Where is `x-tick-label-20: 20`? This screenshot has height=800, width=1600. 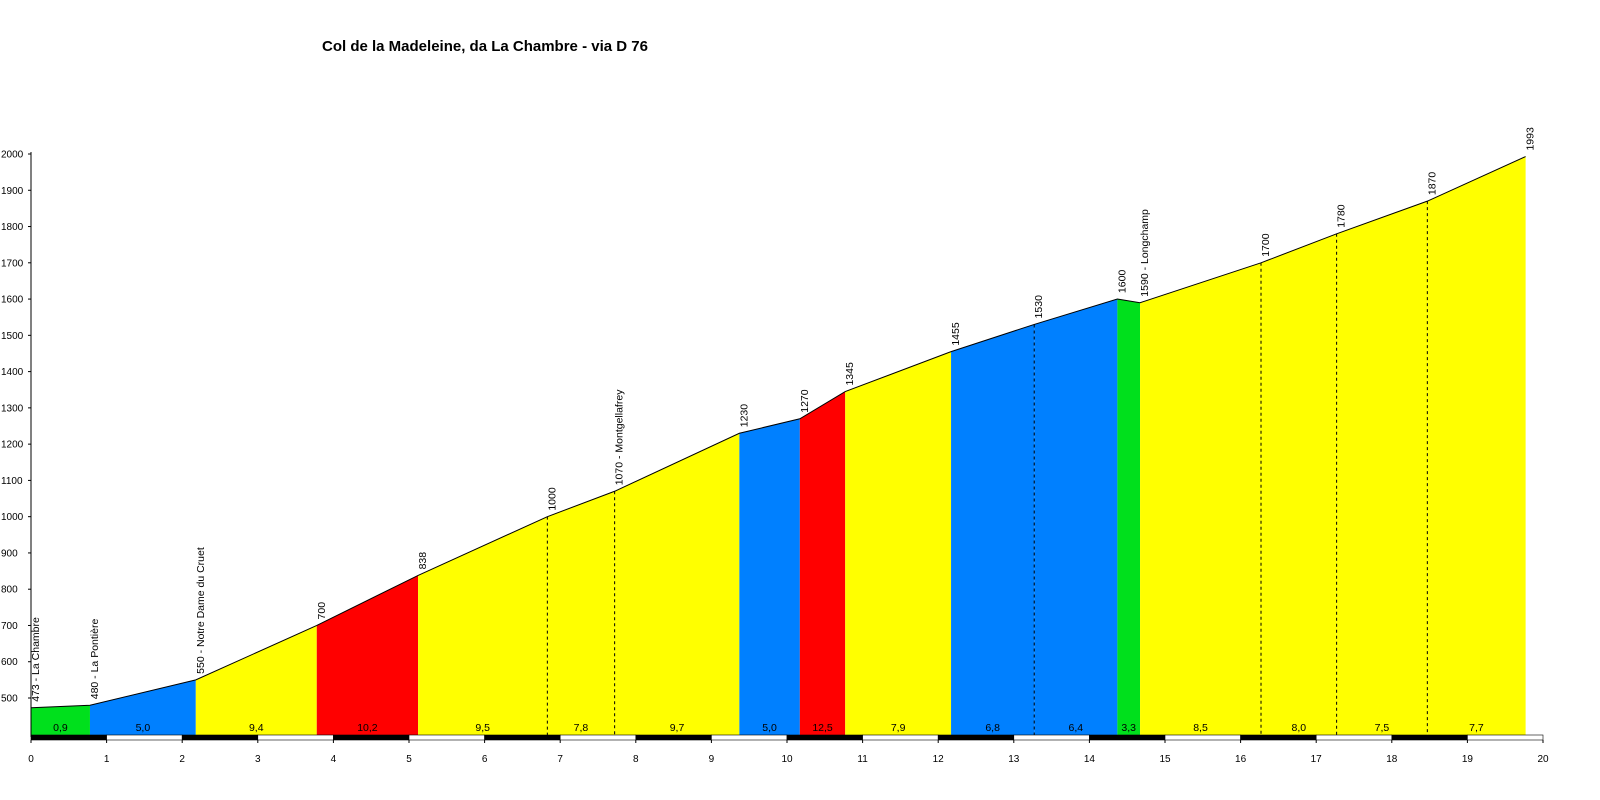 x-tick-label-20: 20 is located at coordinates (1543, 759).